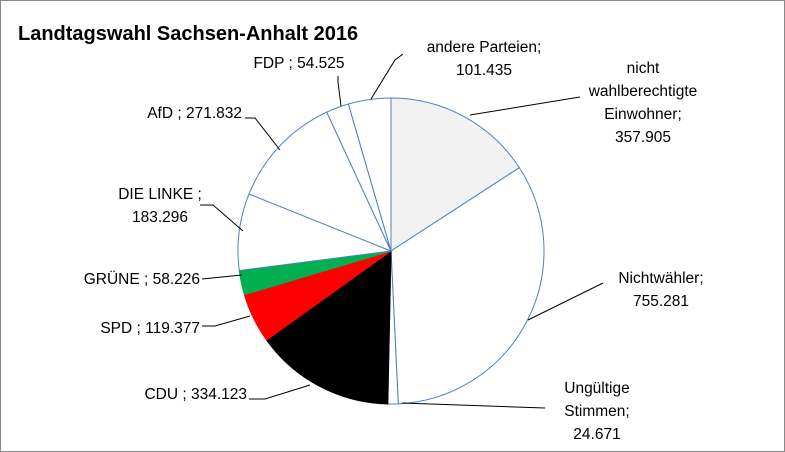 This screenshot has height=452, width=785. What do you see at coordinates (597, 411) in the screenshot?
I see `data-label-ungueltige-stimmen: Ungültige Stimmen; 24.671` at bounding box center [597, 411].